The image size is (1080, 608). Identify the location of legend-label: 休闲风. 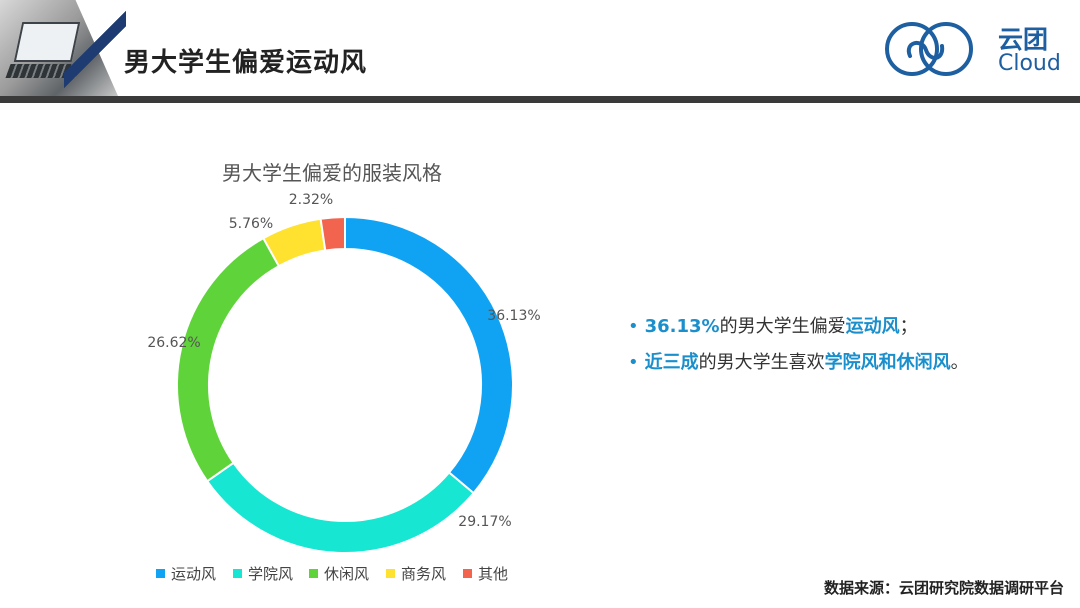
(347, 574).